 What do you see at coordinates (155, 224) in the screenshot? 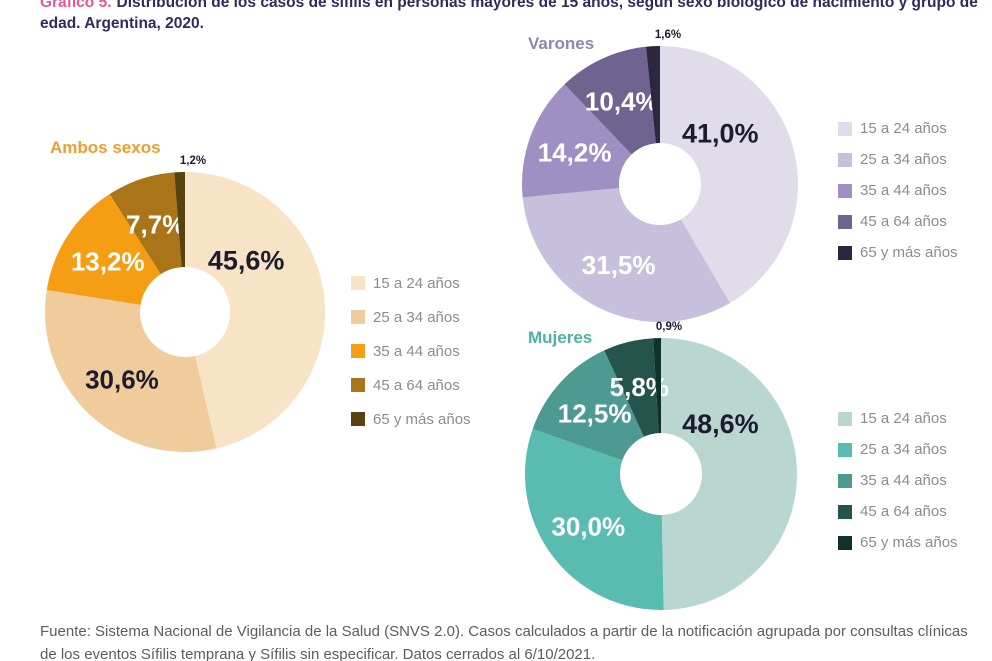
I see `slice-percentage-label: 7,7%` at bounding box center [155, 224].